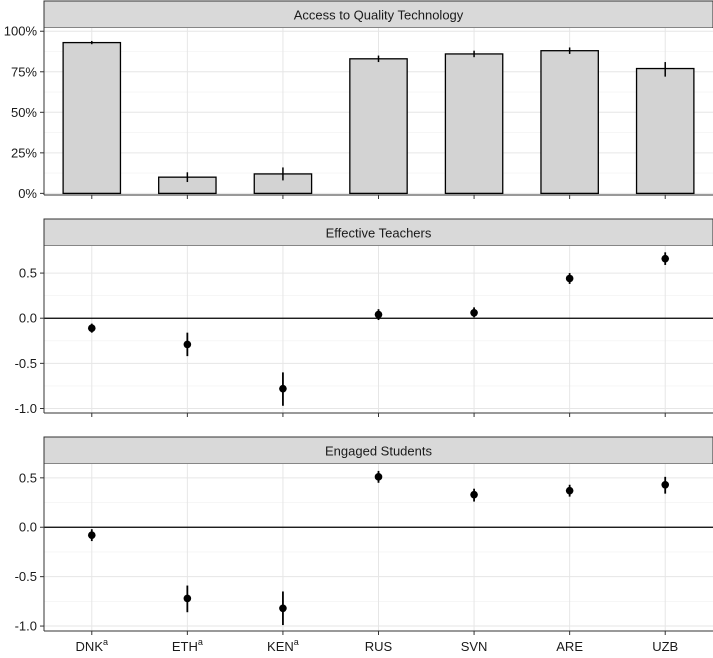  What do you see at coordinates (24, 112) in the screenshot?
I see `y-tick-label: 50%` at bounding box center [24, 112].